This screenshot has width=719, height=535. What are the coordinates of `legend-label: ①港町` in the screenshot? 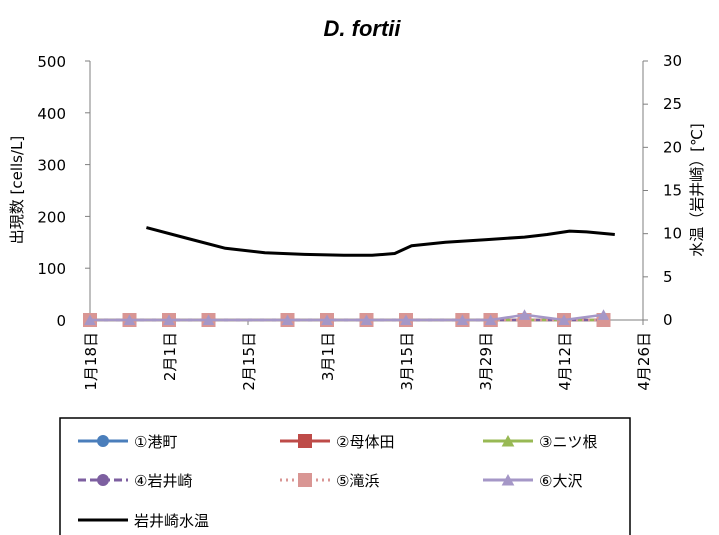 It's located at (155, 442).